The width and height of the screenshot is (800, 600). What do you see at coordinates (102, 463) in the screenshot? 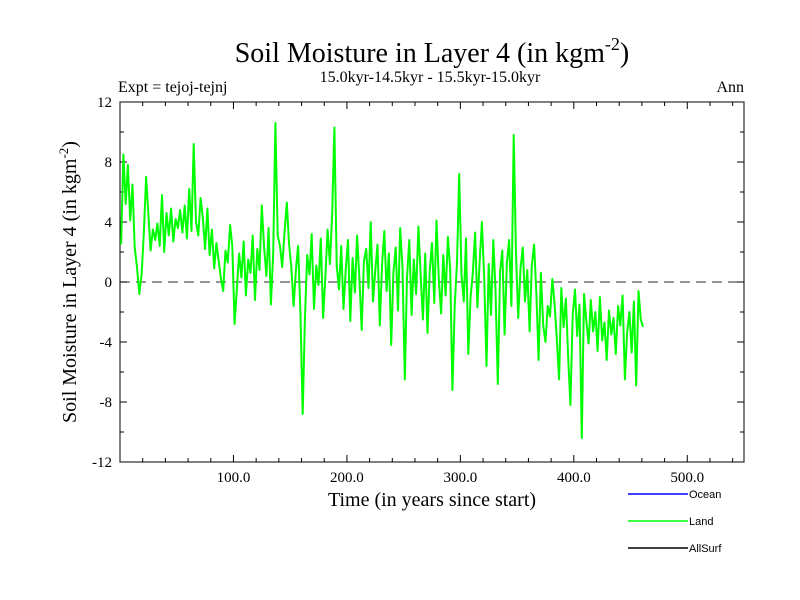
I see `y-tick-label: -12` at bounding box center [102, 463].